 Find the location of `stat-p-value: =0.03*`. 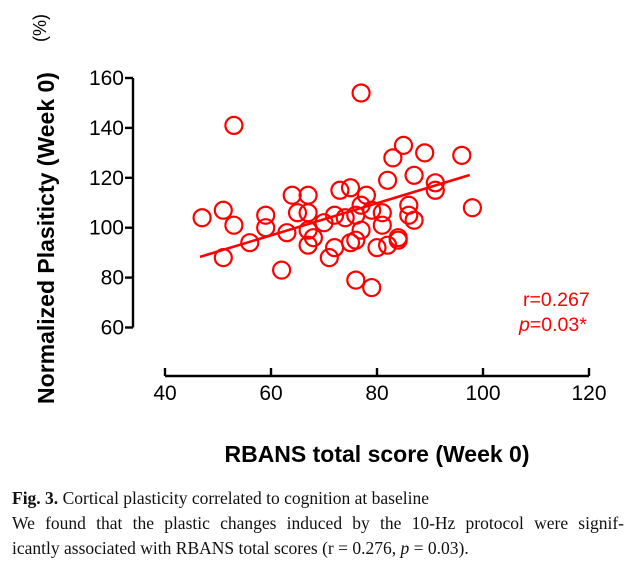

stat-p-value: =0.03* is located at coordinates (558, 325).